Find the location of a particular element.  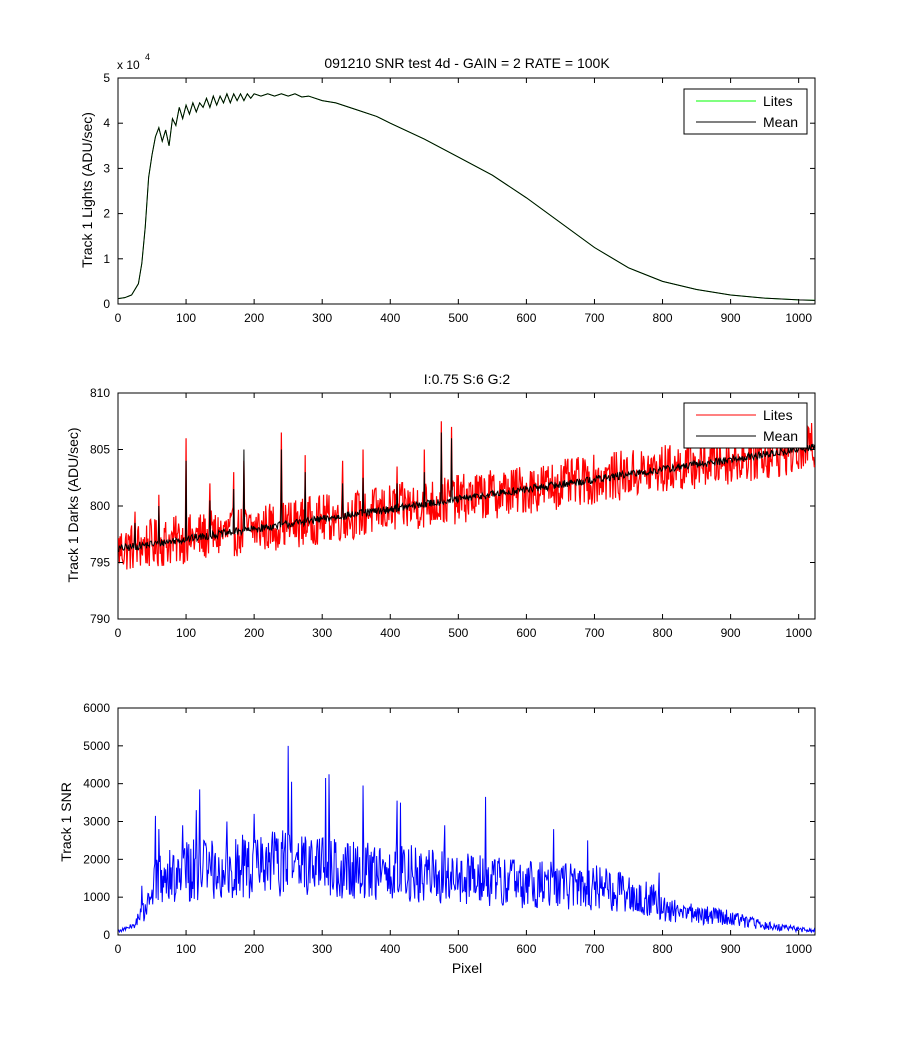

lights-legend-label-mean: Mean is located at coordinates (780, 122).